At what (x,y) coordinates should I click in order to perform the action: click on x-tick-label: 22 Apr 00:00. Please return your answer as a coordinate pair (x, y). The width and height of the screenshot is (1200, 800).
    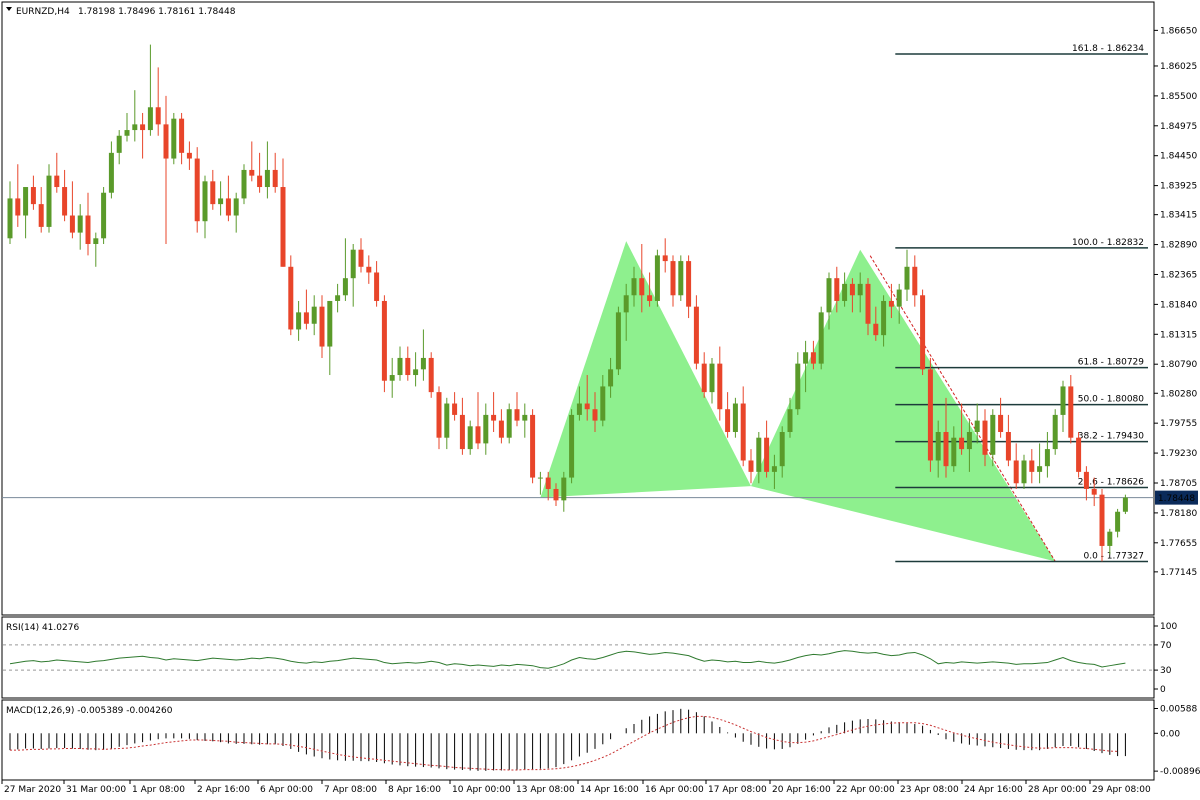
    Looking at the image, I should click on (865, 790).